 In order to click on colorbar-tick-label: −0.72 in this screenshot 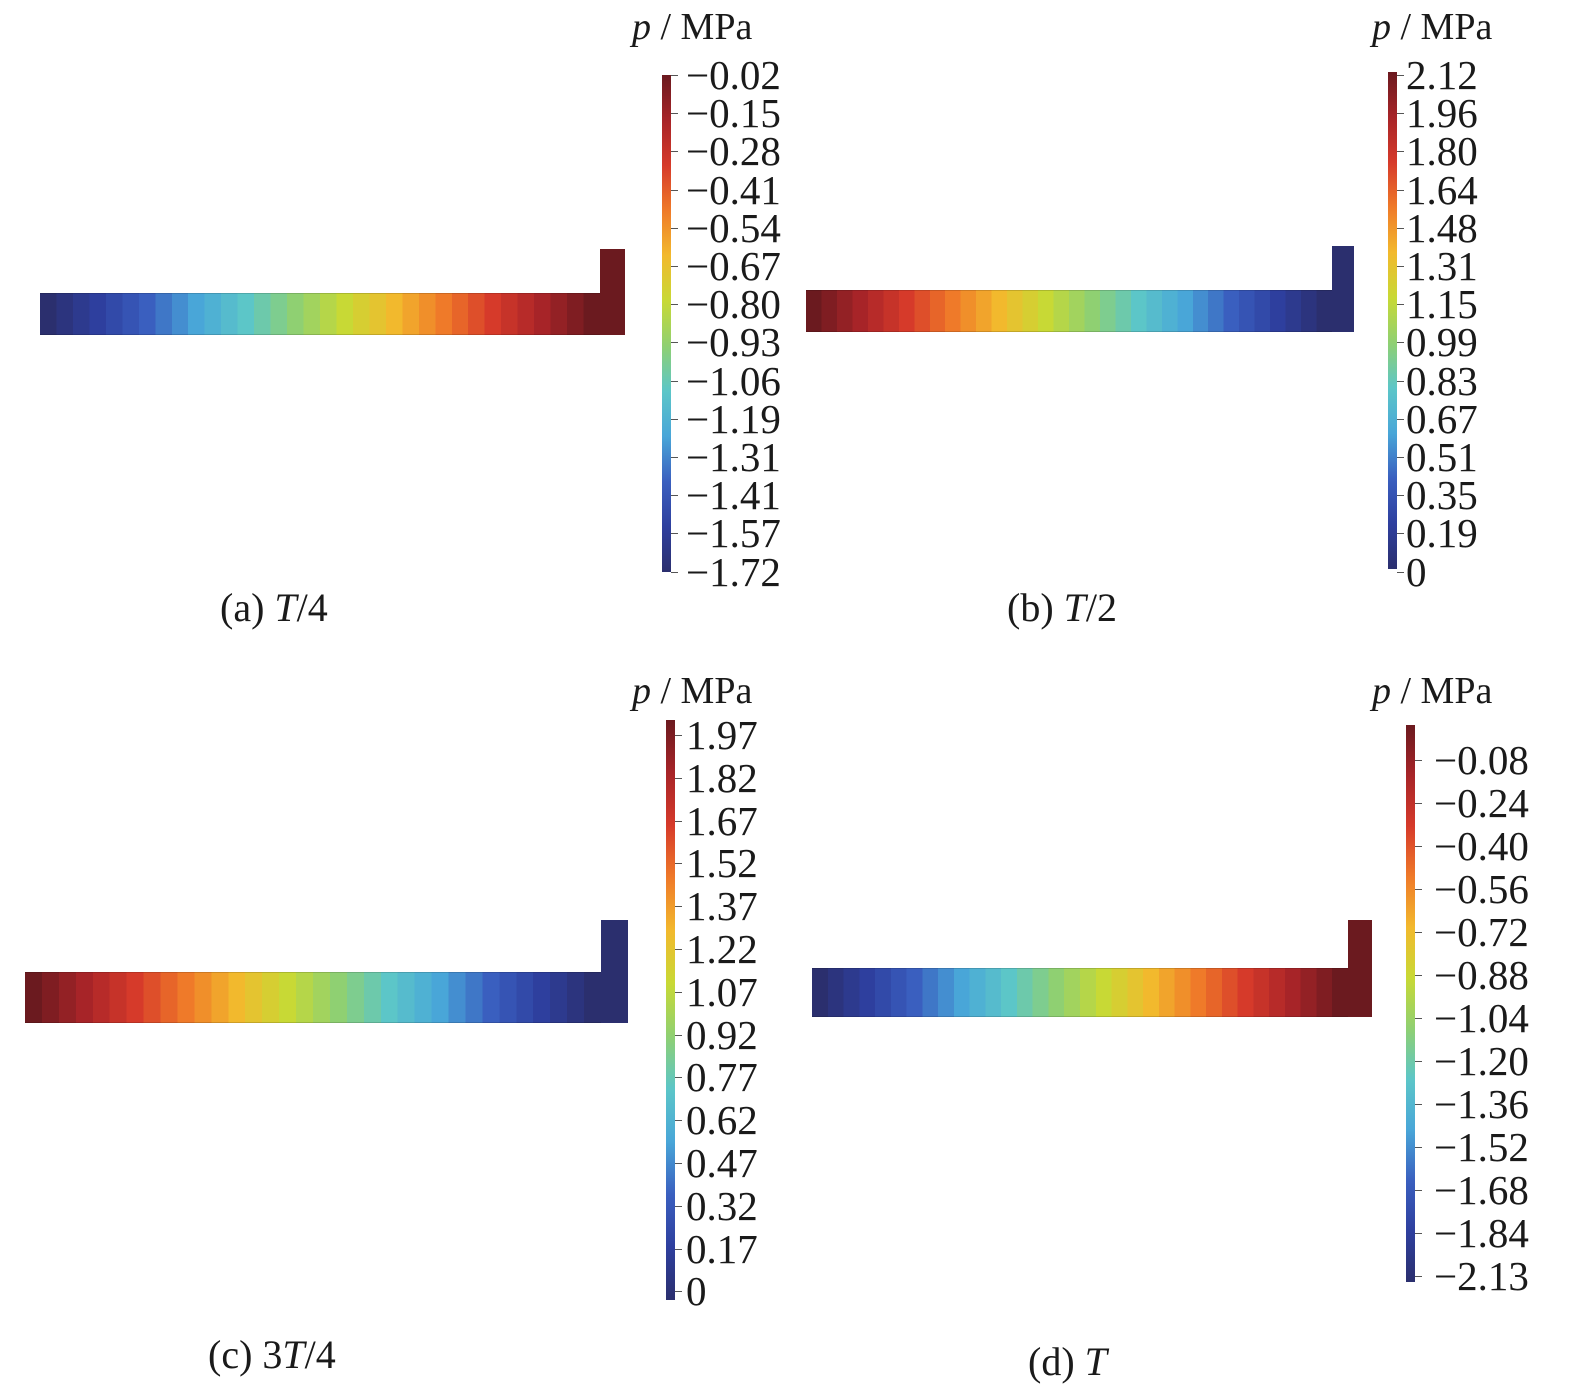, I will do `click(1481, 932)`.